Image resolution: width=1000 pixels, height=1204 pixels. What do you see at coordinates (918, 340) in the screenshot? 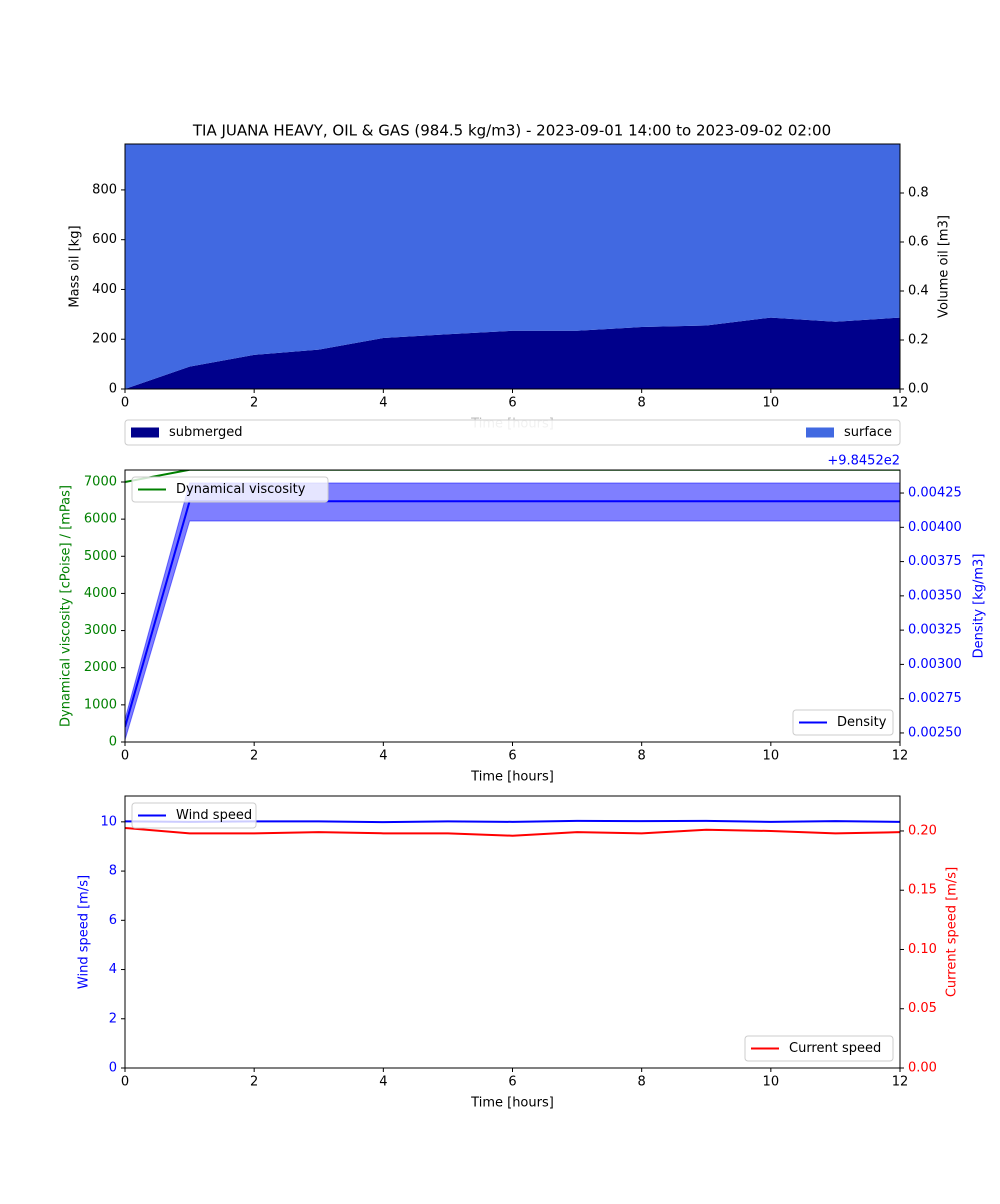
I see `y-tick-label: 0.2` at bounding box center [918, 340].